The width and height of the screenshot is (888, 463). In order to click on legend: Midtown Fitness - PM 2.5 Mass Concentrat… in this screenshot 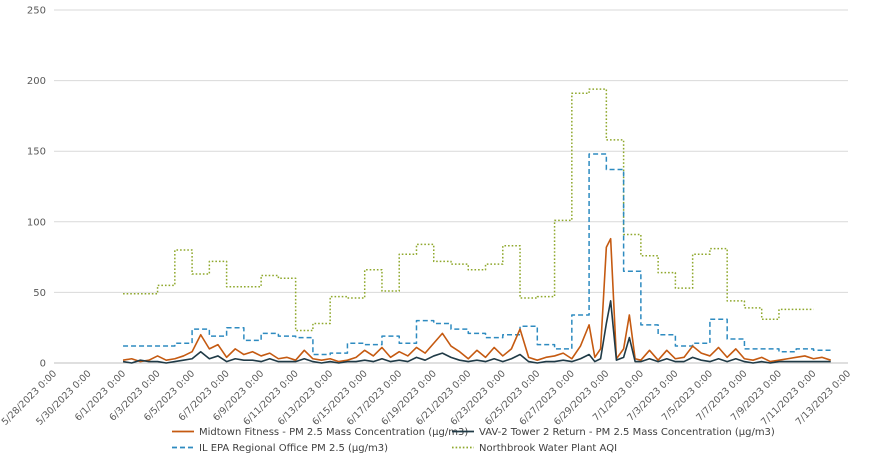, I will do `click(473, 440)`.